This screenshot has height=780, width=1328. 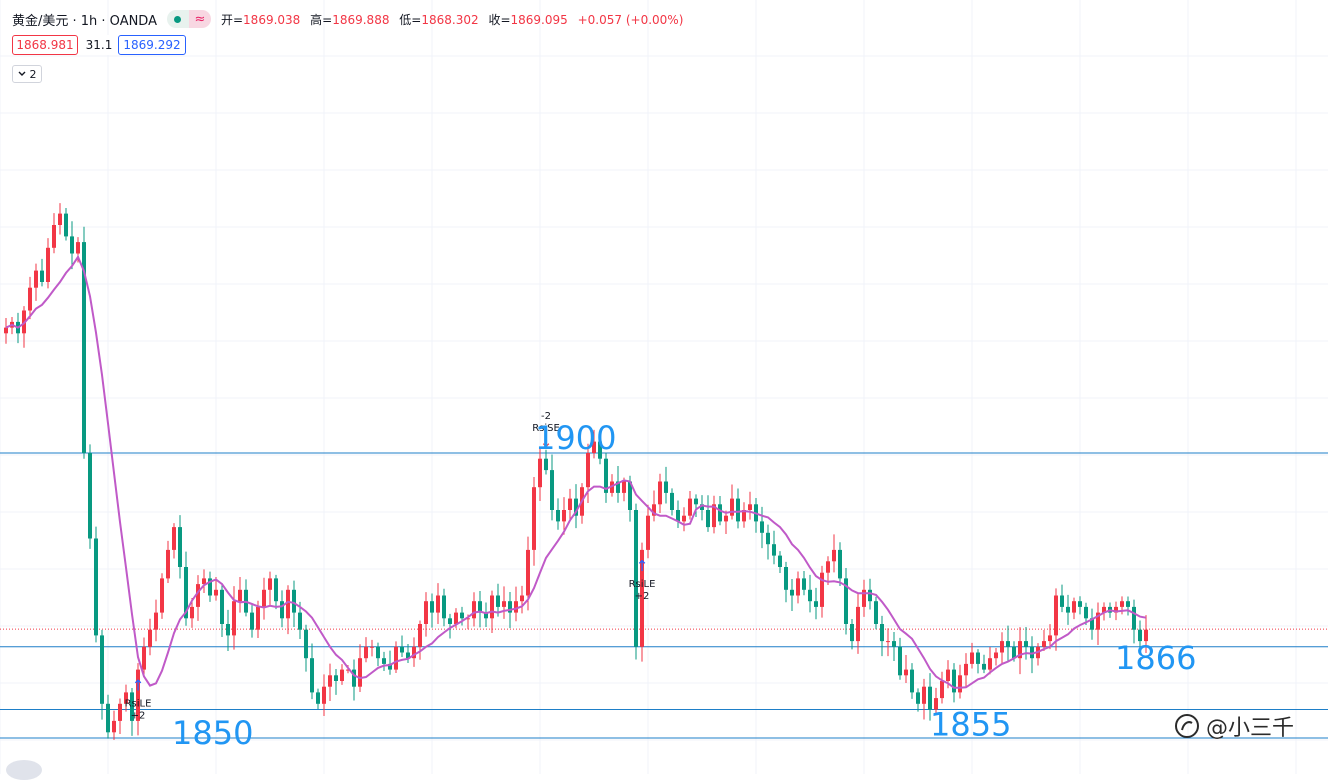 What do you see at coordinates (1234, 726) in the screenshot?
I see `watermark: @小三千` at bounding box center [1234, 726].